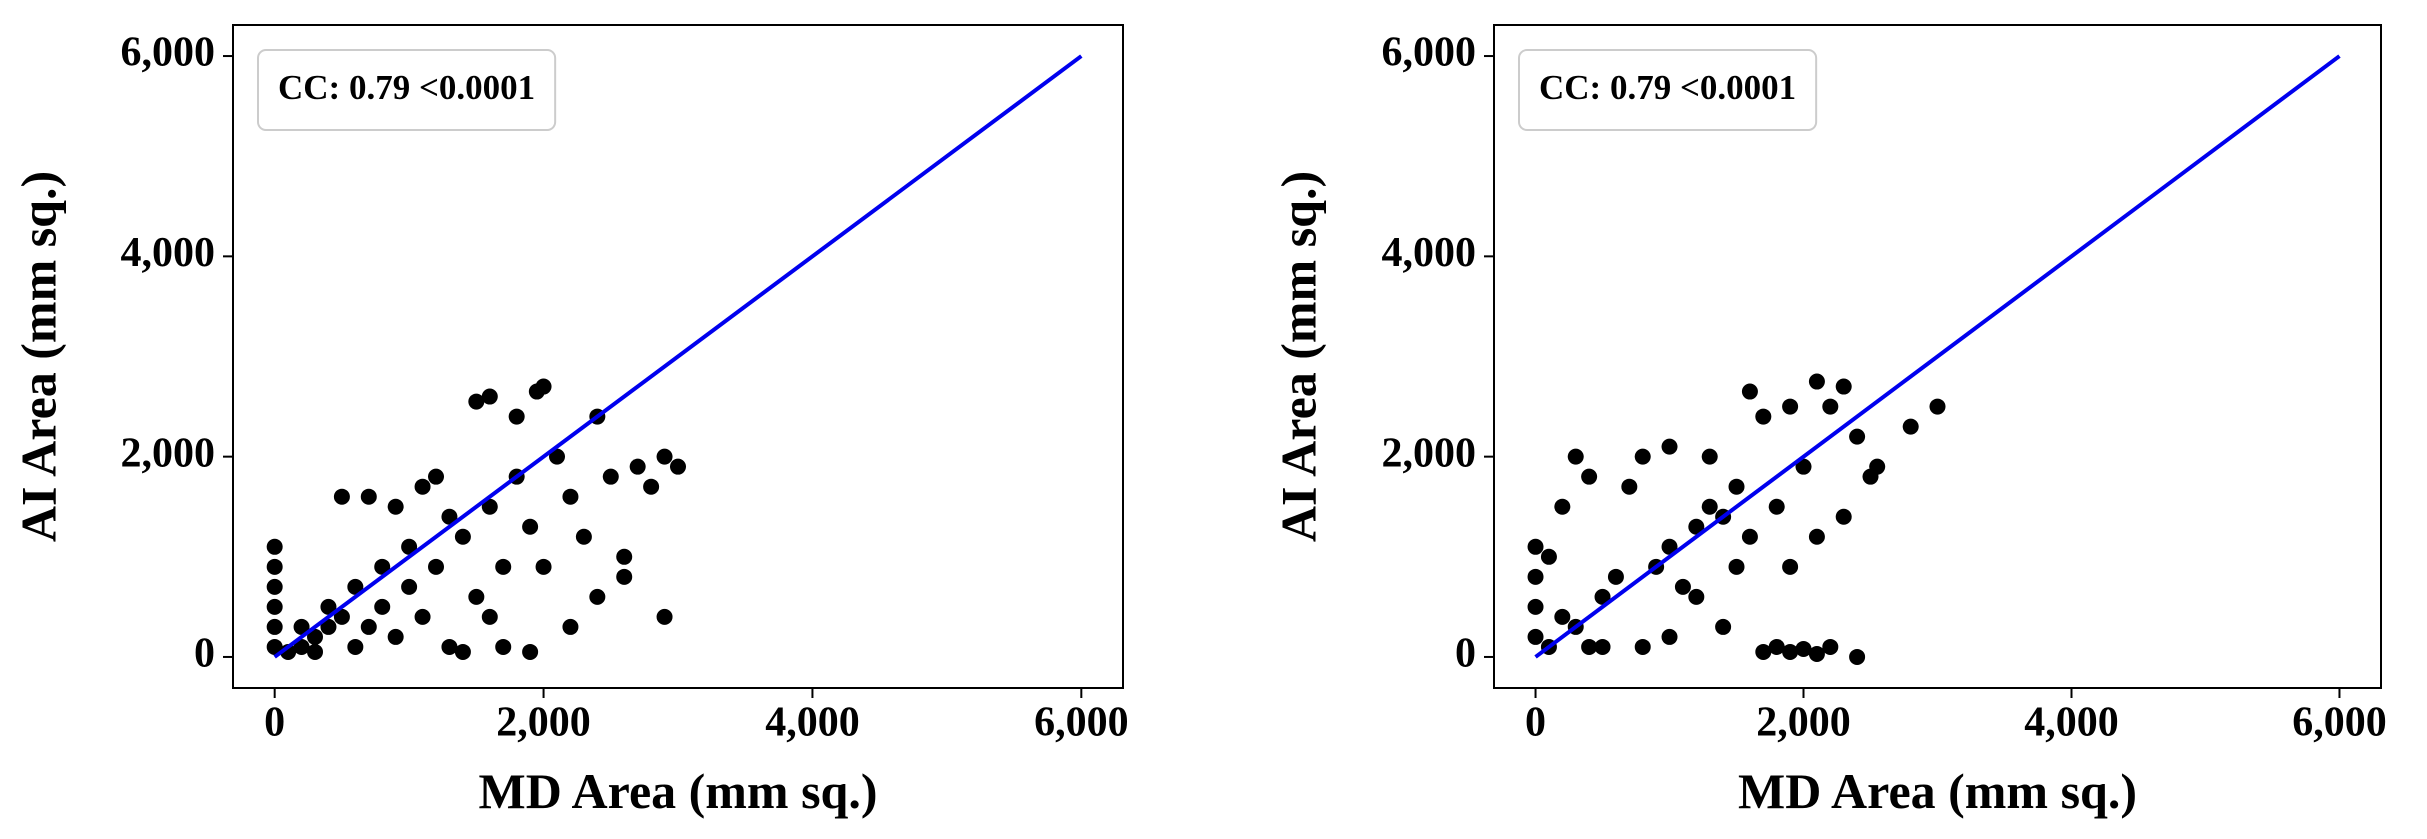 The image size is (2427, 839). I want to click on x-tick-label: 2,000, so click(543, 723).